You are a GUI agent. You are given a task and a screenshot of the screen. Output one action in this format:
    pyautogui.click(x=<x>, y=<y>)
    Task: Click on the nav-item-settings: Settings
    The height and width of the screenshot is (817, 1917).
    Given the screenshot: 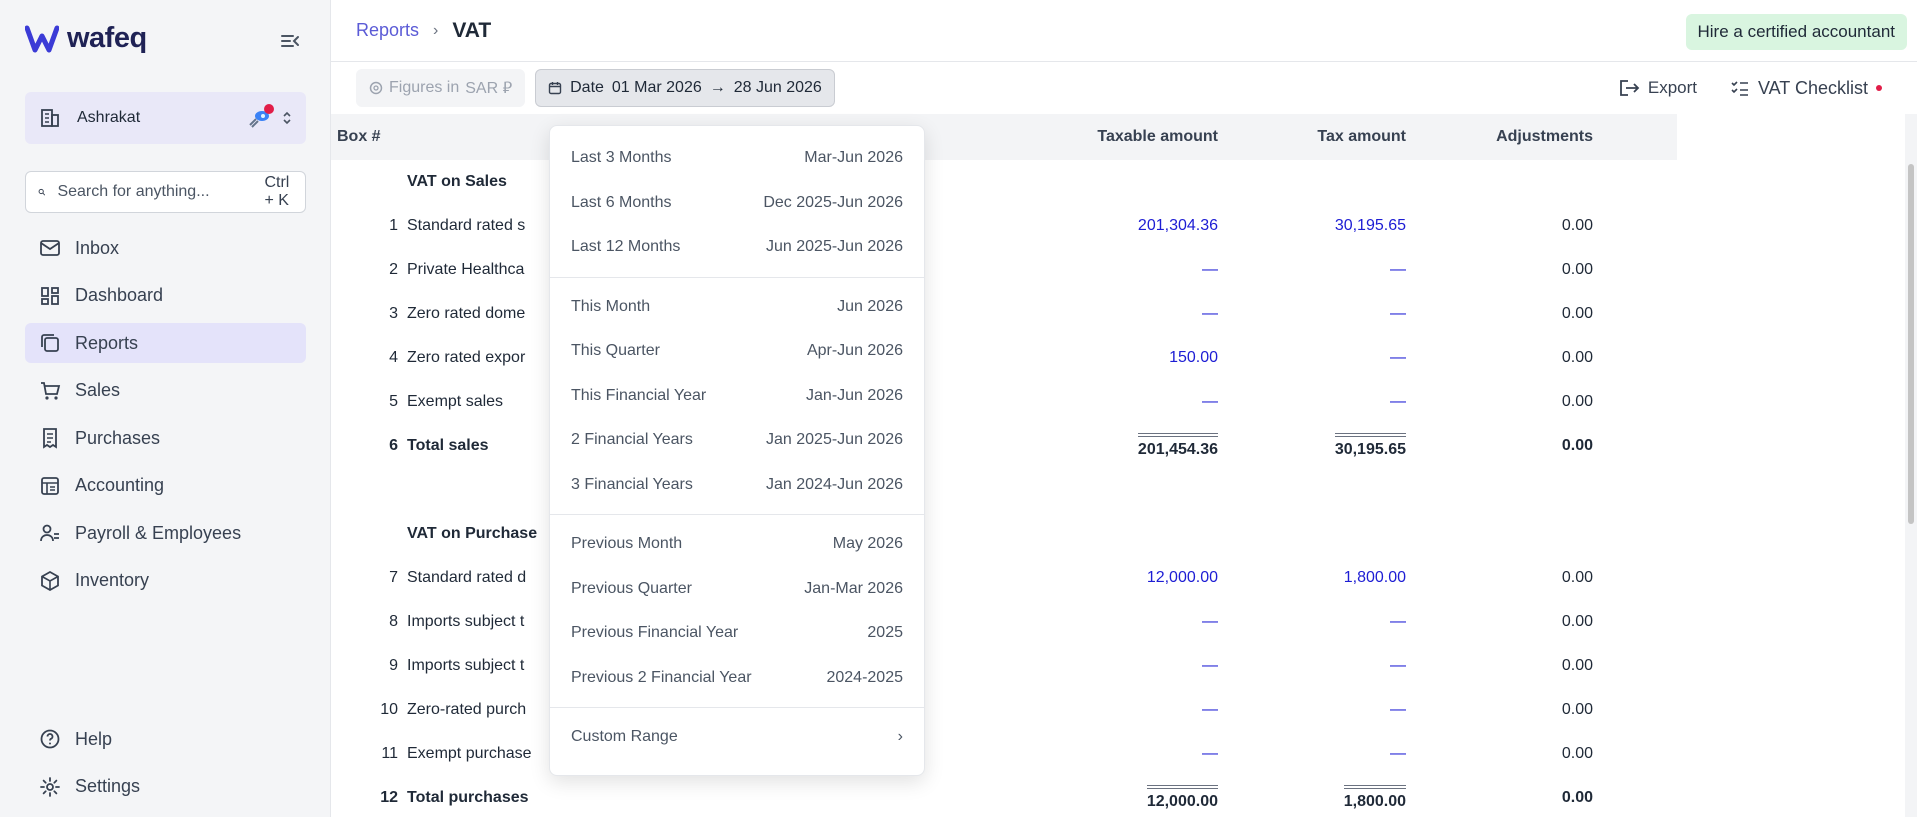 What is the action you would take?
    pyautogui.click(x=165, y=787)
    